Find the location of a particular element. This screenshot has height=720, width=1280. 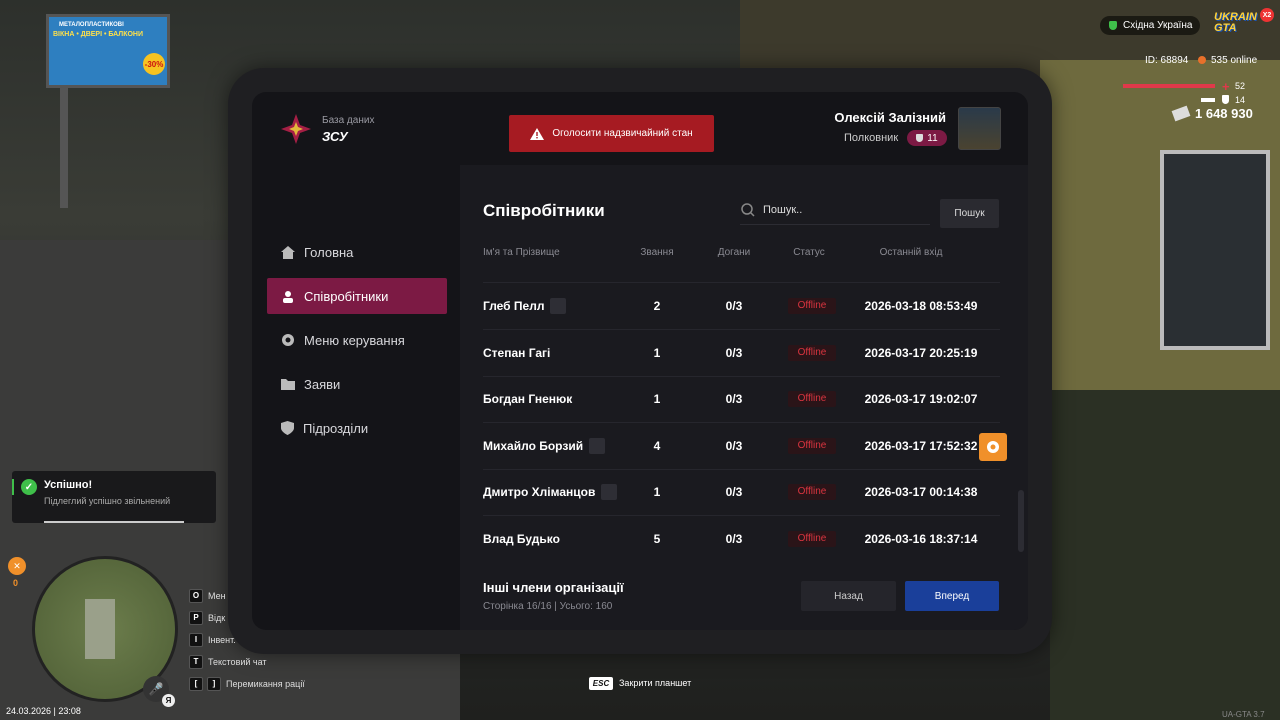

job-counter: 0 is located at coordinates (16, 583).